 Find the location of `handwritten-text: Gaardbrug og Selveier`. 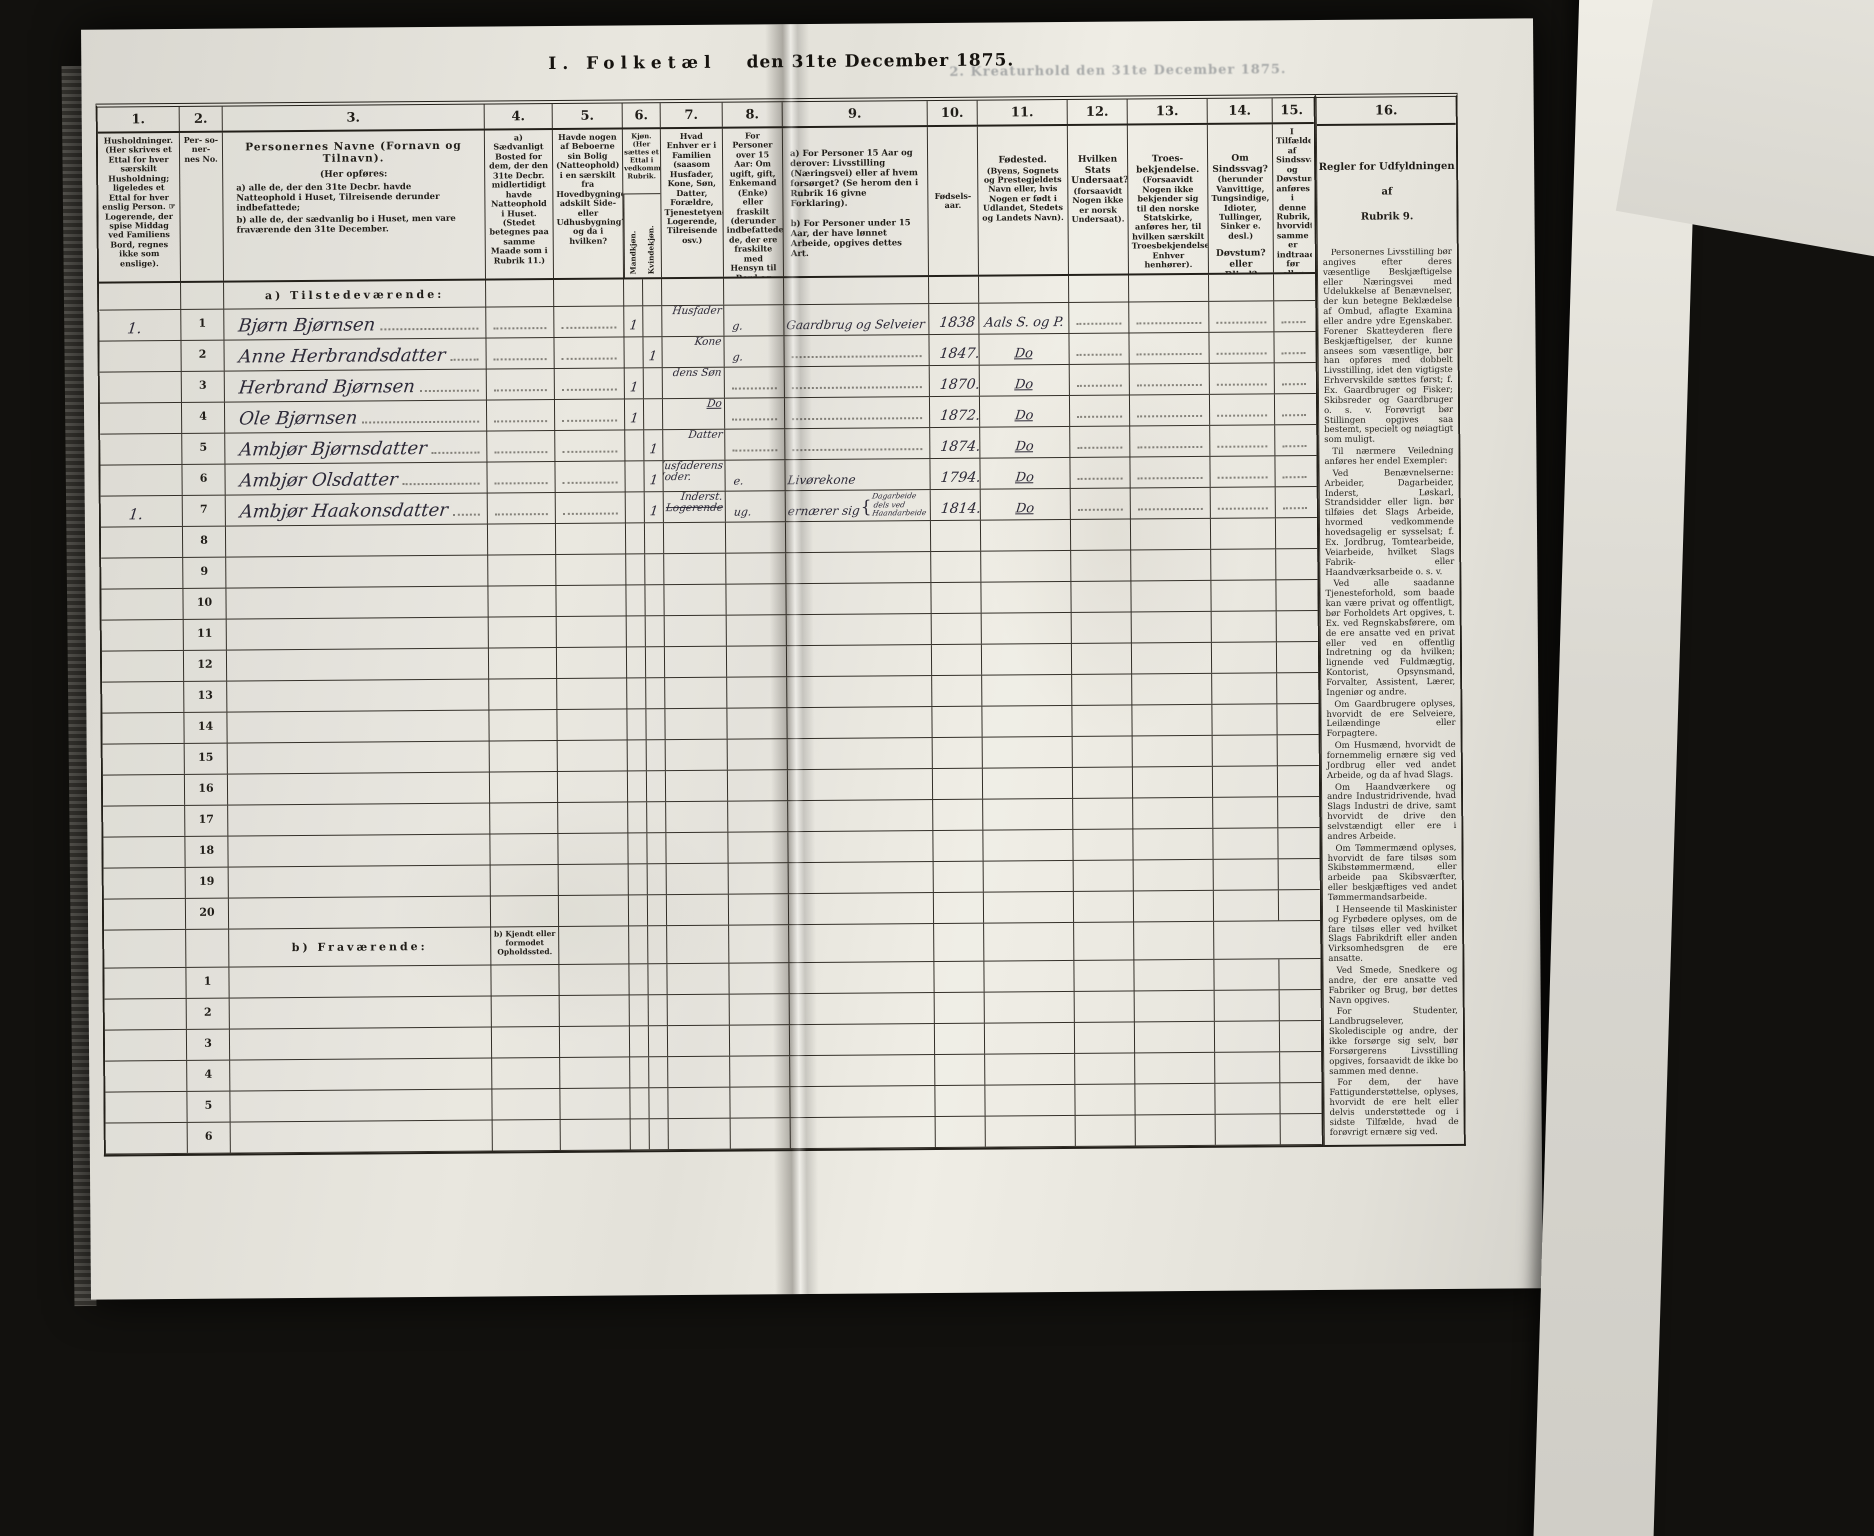

handwritten-text: Gaardbrug og Selveier is located at coordinates (855, 325).